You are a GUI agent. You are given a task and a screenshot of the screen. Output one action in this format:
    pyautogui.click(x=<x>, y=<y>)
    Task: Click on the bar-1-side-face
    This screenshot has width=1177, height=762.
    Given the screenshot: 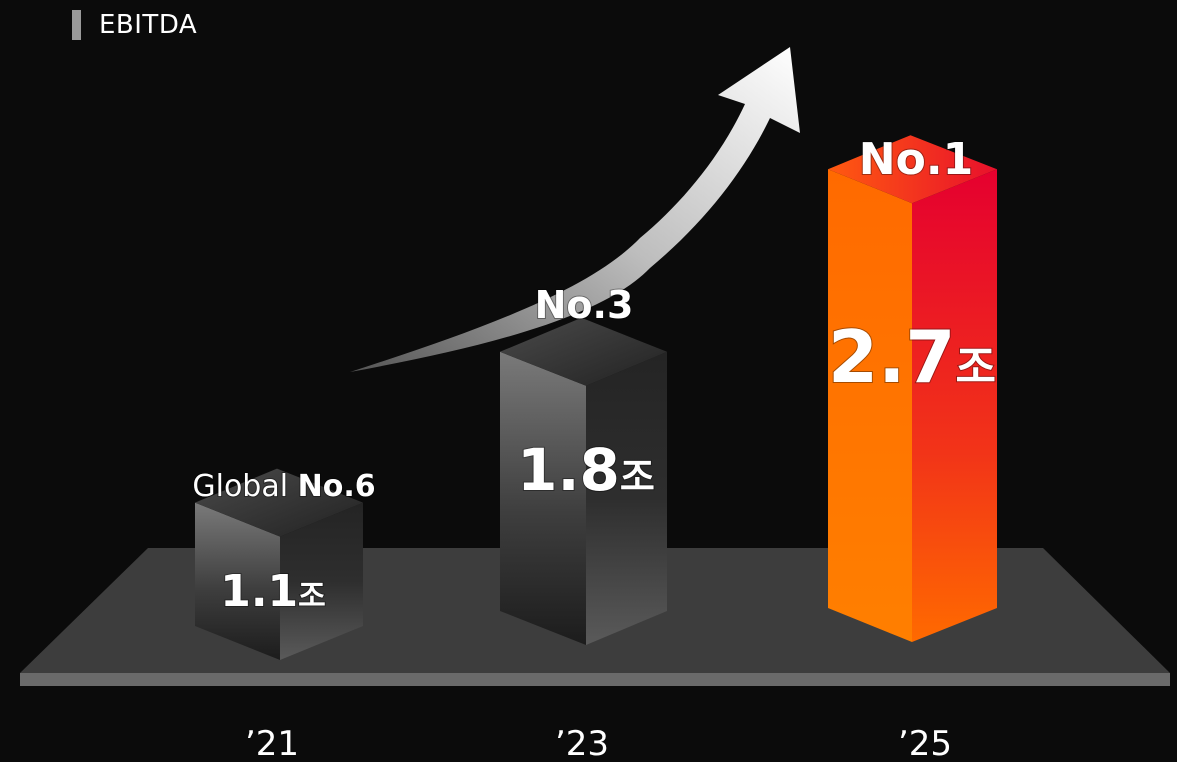 What is the action you would take?
    pyautogui.click(x=321, y=581)
    